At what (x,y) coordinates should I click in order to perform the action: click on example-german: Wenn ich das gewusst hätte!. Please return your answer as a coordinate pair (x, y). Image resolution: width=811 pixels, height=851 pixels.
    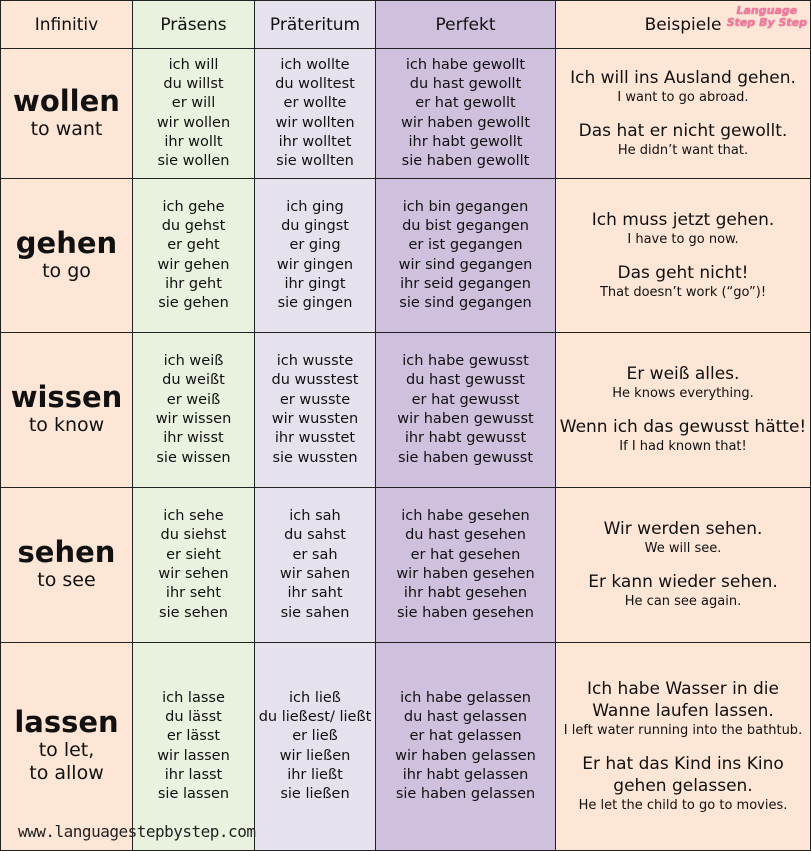
    Looking at the image, I should click on (683, 427).